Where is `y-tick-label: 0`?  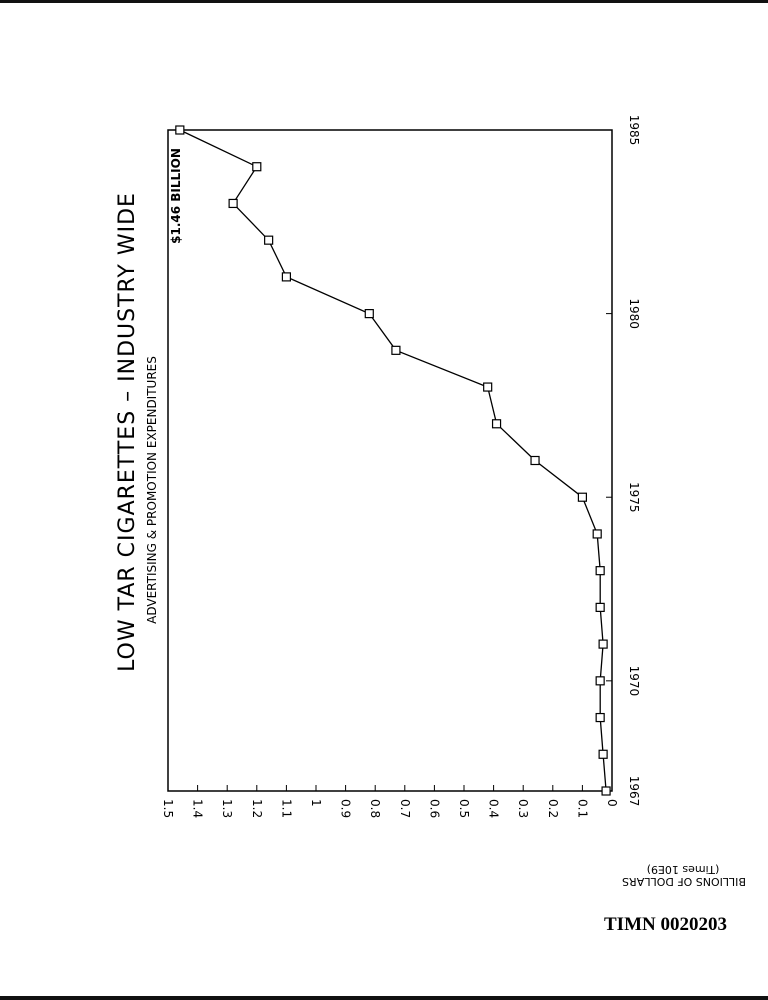 y-tick-label: 0 is located at coordinates (612, 803).